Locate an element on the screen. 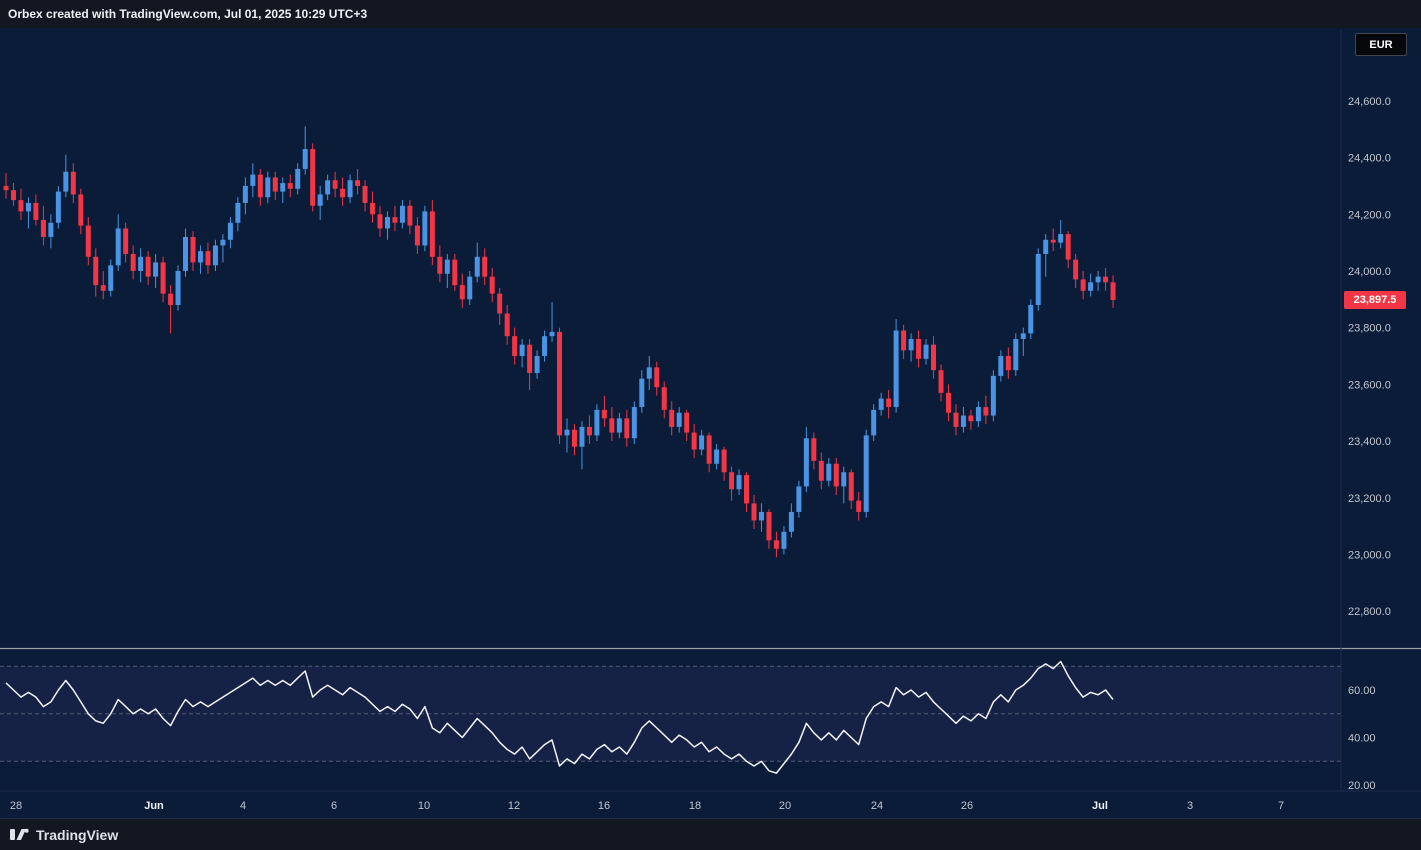 The width and height of the screenshot is (1421, 850). rsi-band is located at coordinates (670, 714).